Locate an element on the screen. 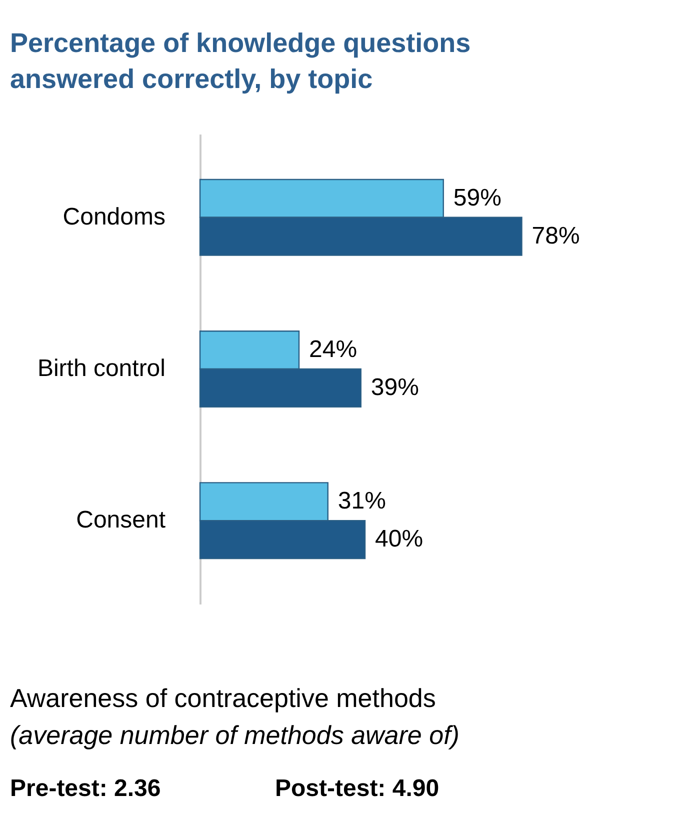 The image size is (692, 827). data-label: 39% is located at coordinates (394, 387).